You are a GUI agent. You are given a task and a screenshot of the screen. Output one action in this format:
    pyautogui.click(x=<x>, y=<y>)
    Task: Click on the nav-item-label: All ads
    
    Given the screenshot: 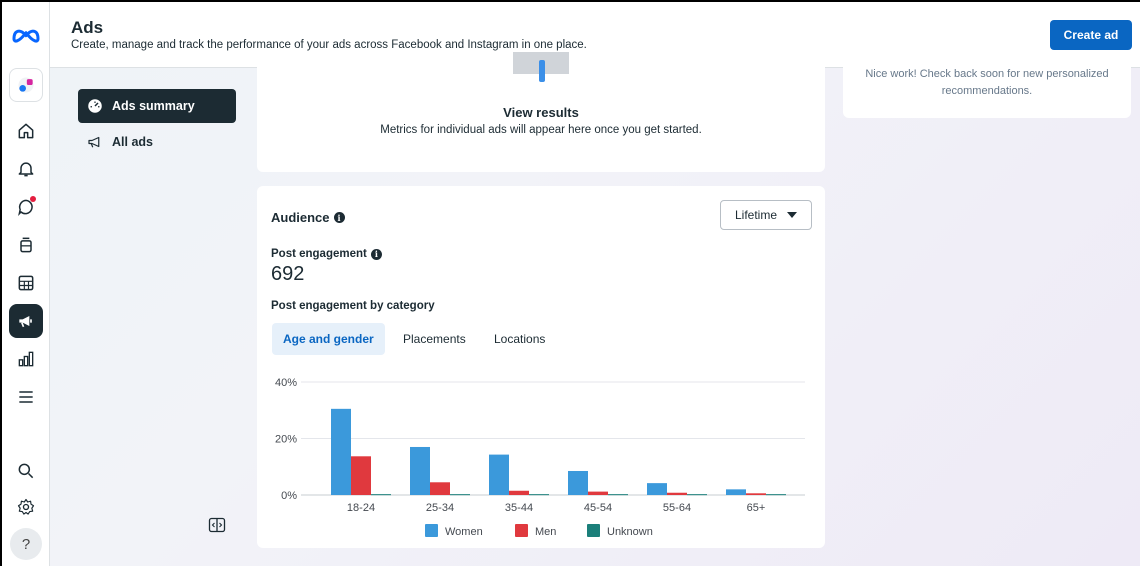 What is the action you would take?
    pyautogui.click(x=132, y=142)
    